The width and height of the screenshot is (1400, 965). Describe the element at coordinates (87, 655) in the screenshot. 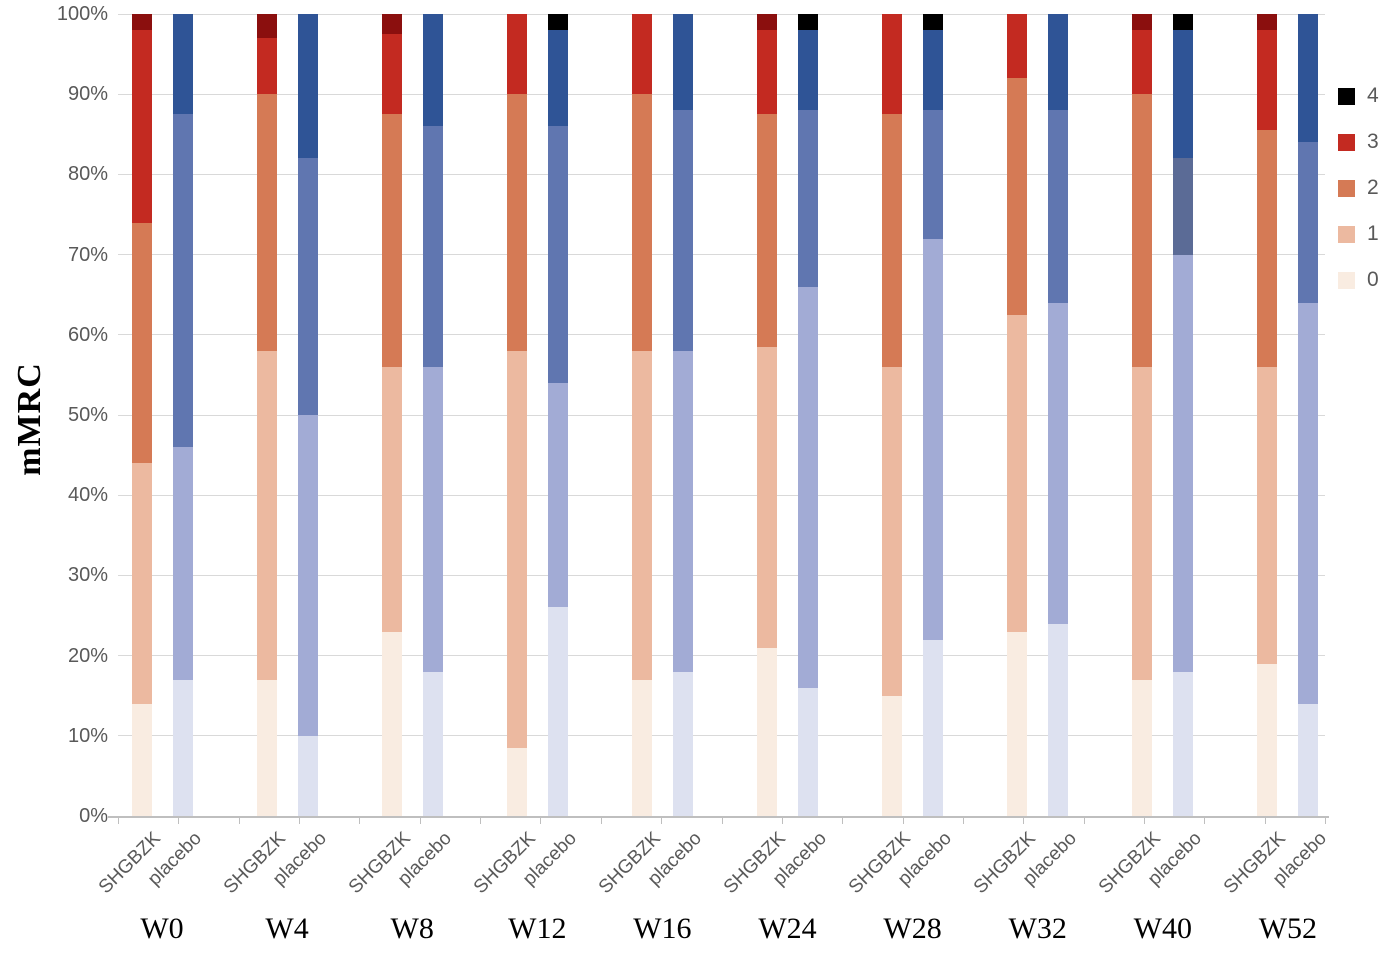

I see `y-tick-label: 20%` at that location.